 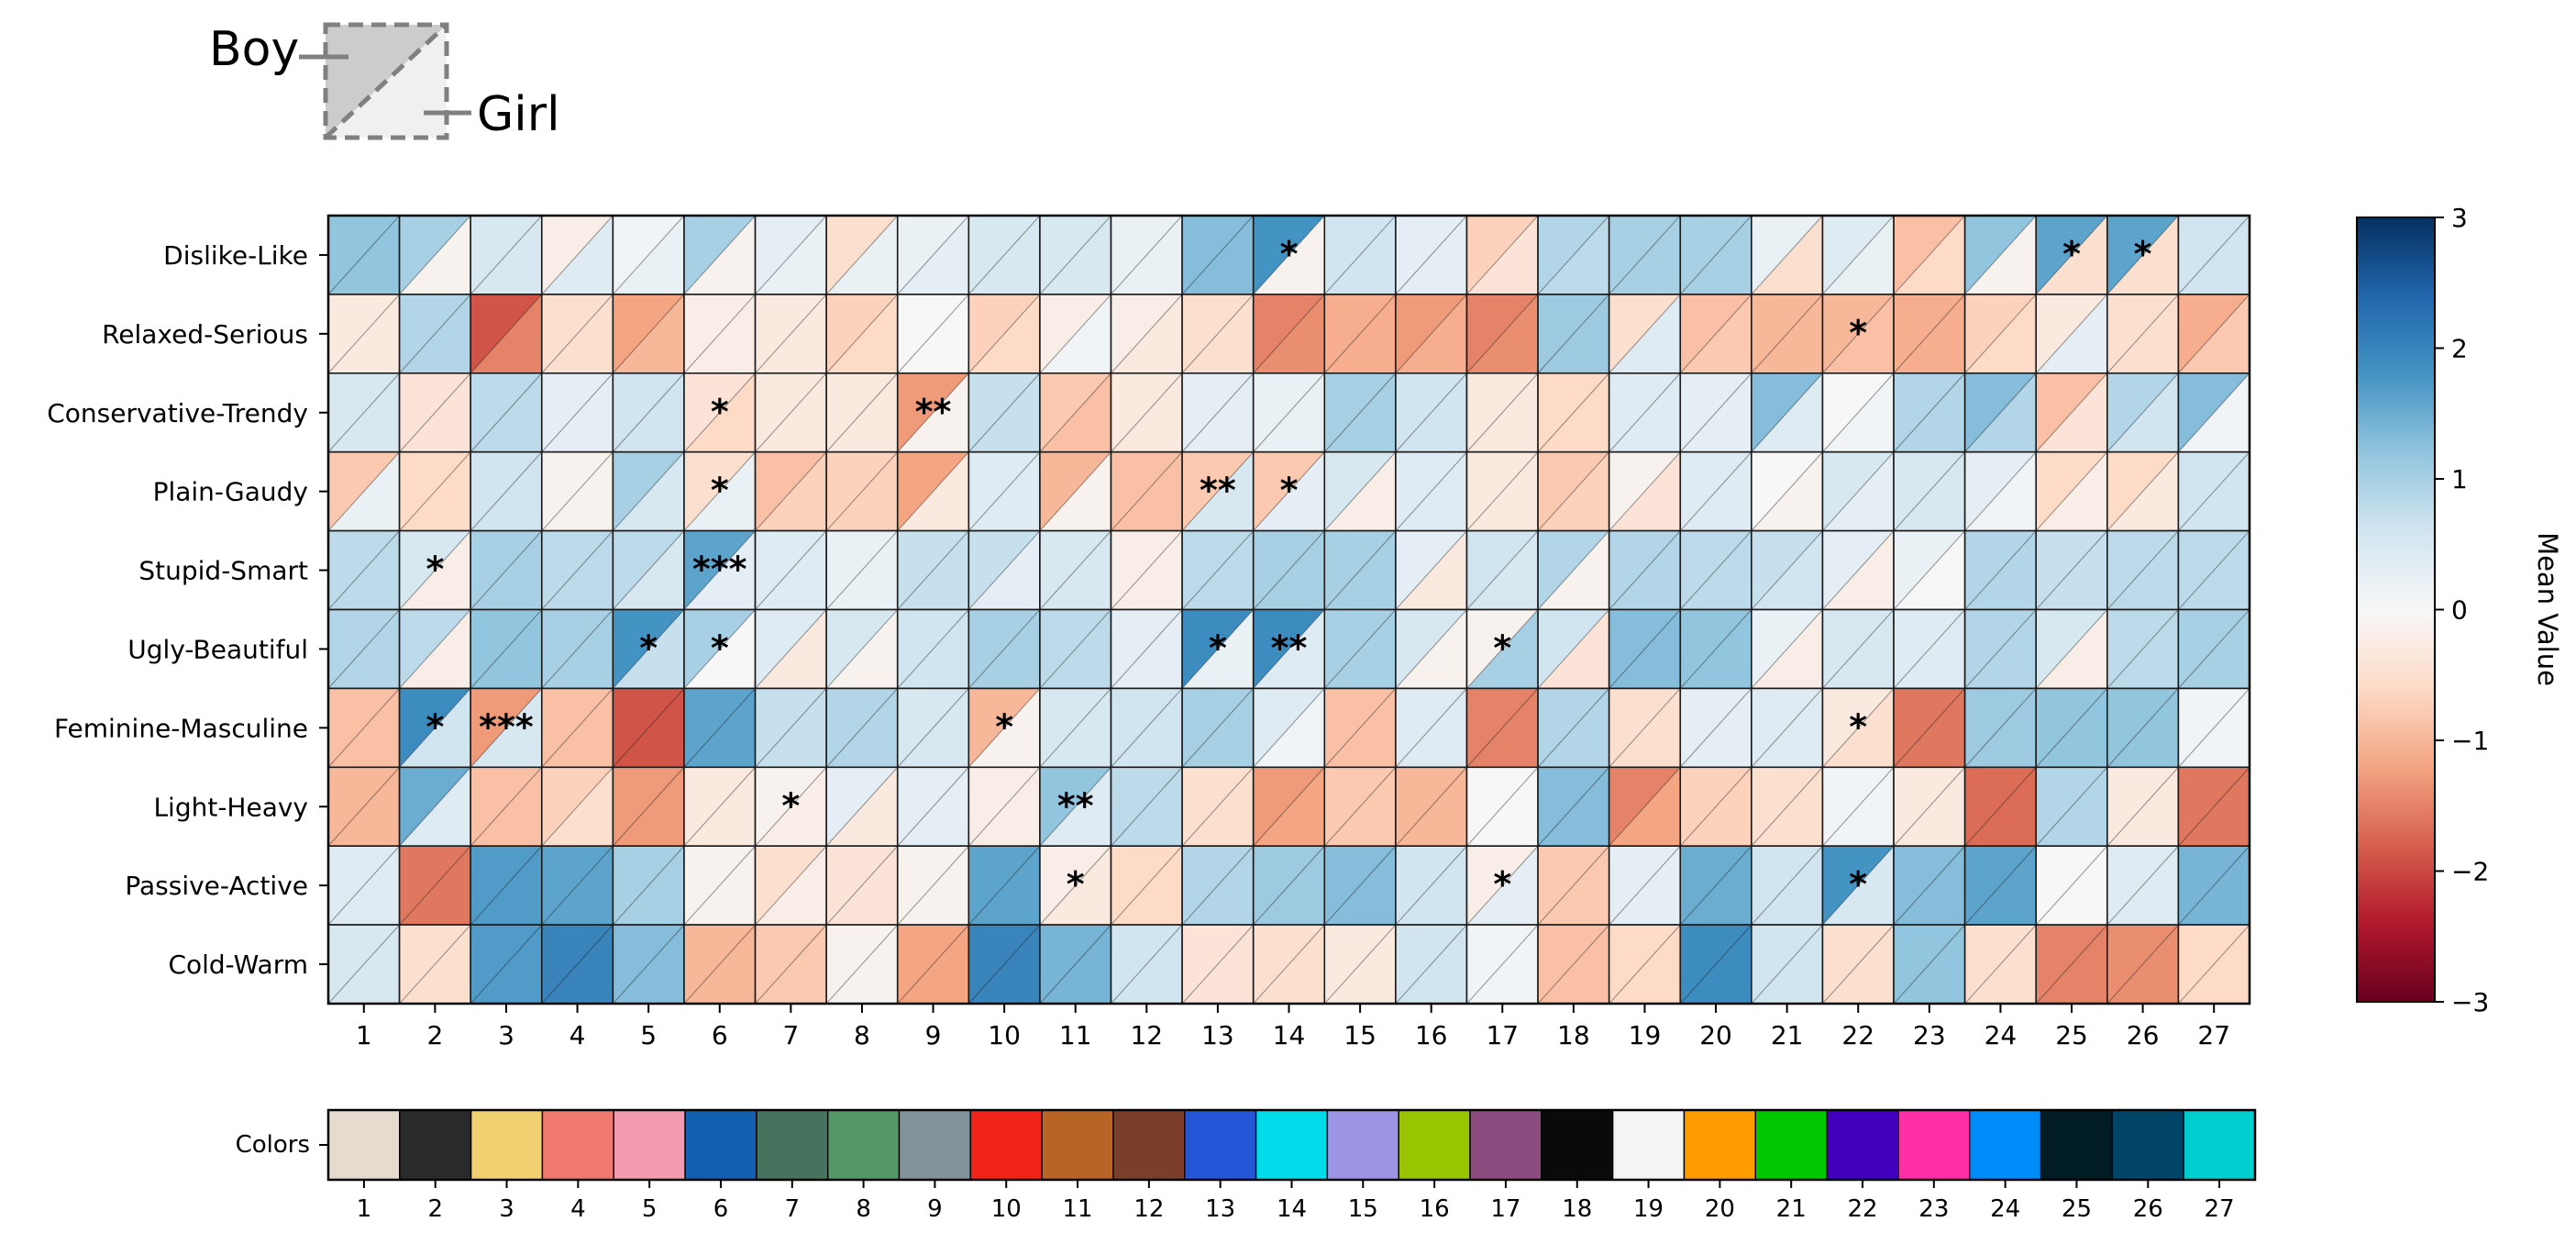 I want to click on colorbar-tick-label: −2, so click(x=2470, y=872).